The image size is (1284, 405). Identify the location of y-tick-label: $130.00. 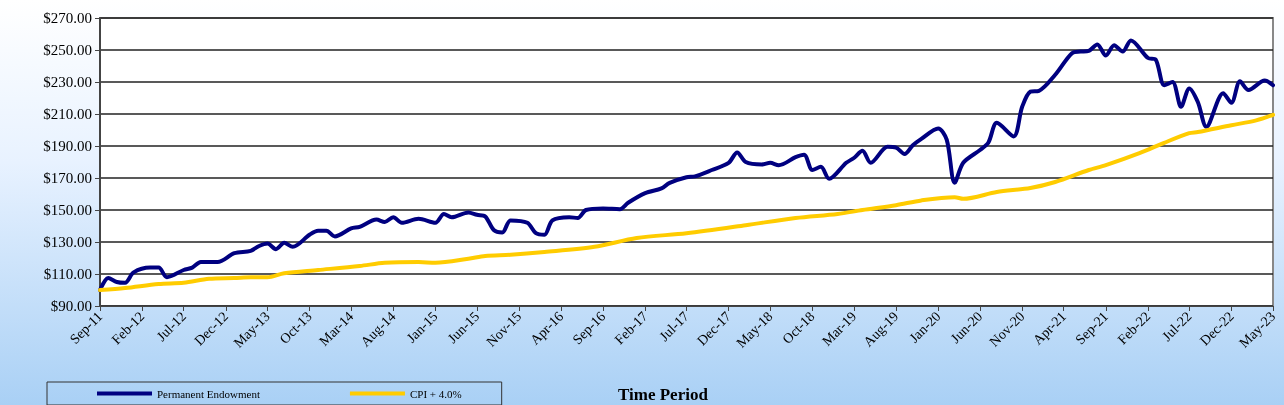
(67, 242).